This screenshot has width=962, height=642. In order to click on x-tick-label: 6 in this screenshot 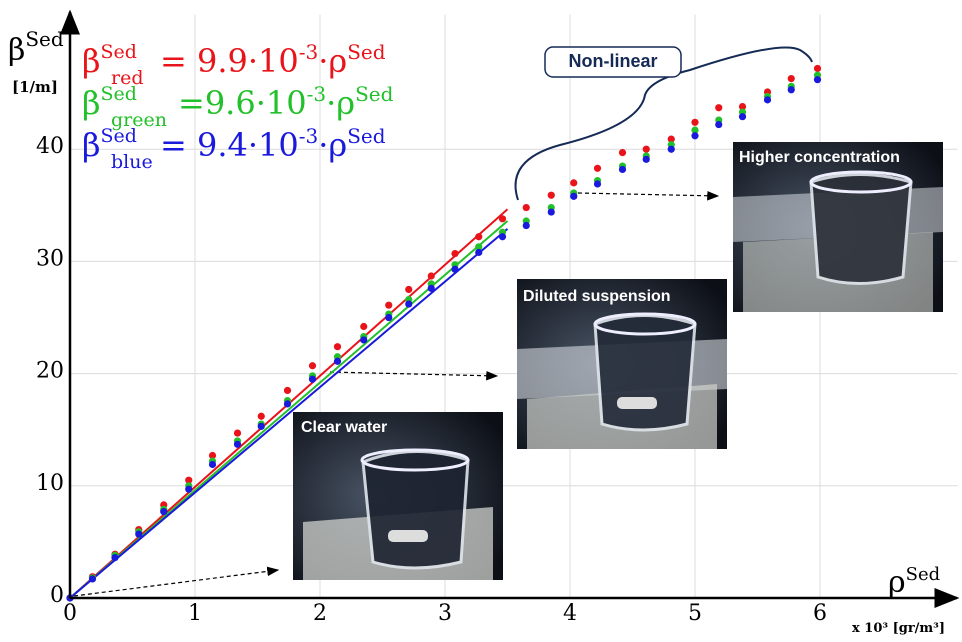, I will do `click(820, 613)`.